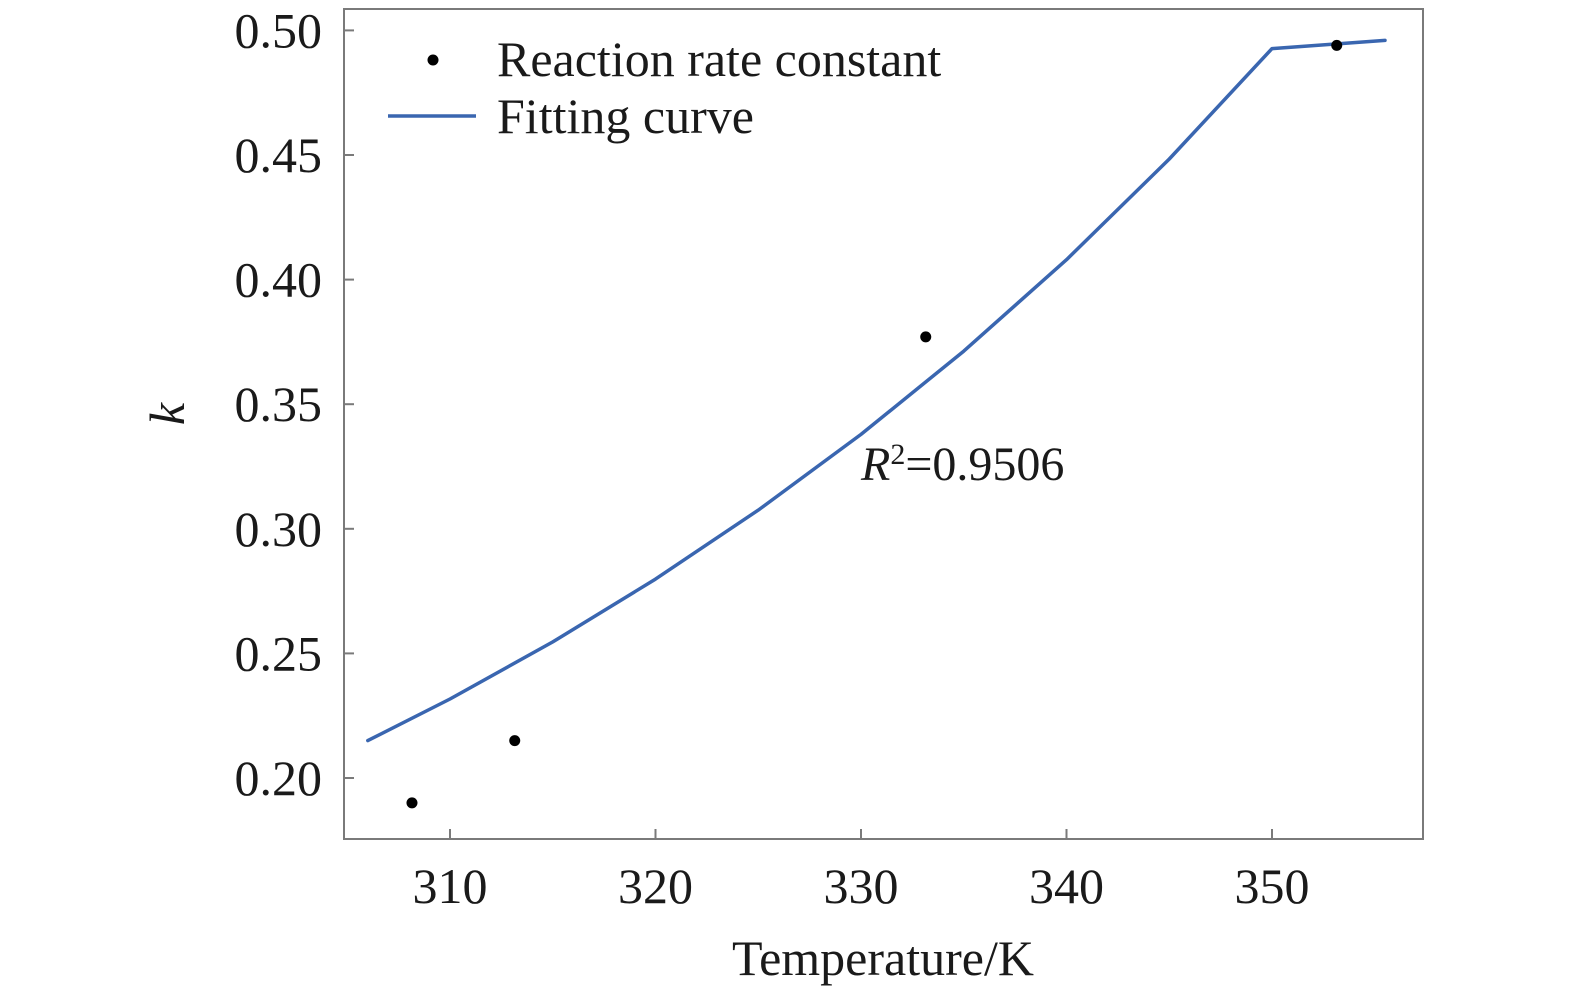  What do you see at coordinates (433, 60) in the screenshot?
I see `legend-marker-dot` at bounding box center [433, 60].